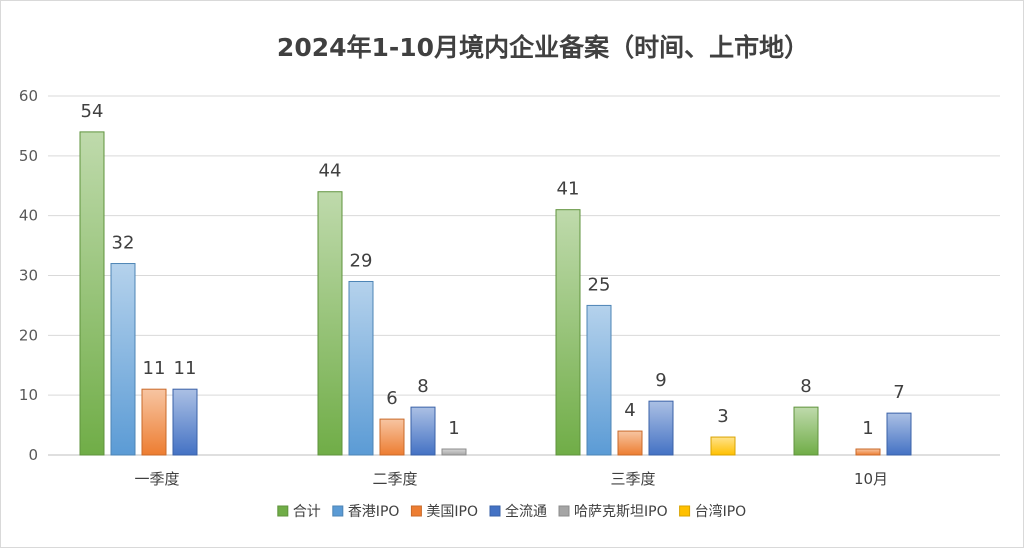 This screenshot has height=548, width=1024. What do you see at coordinates (374, 512) in the screenshot?
I see `legend-label: 香港IPO` at bounding box center [374, 512].